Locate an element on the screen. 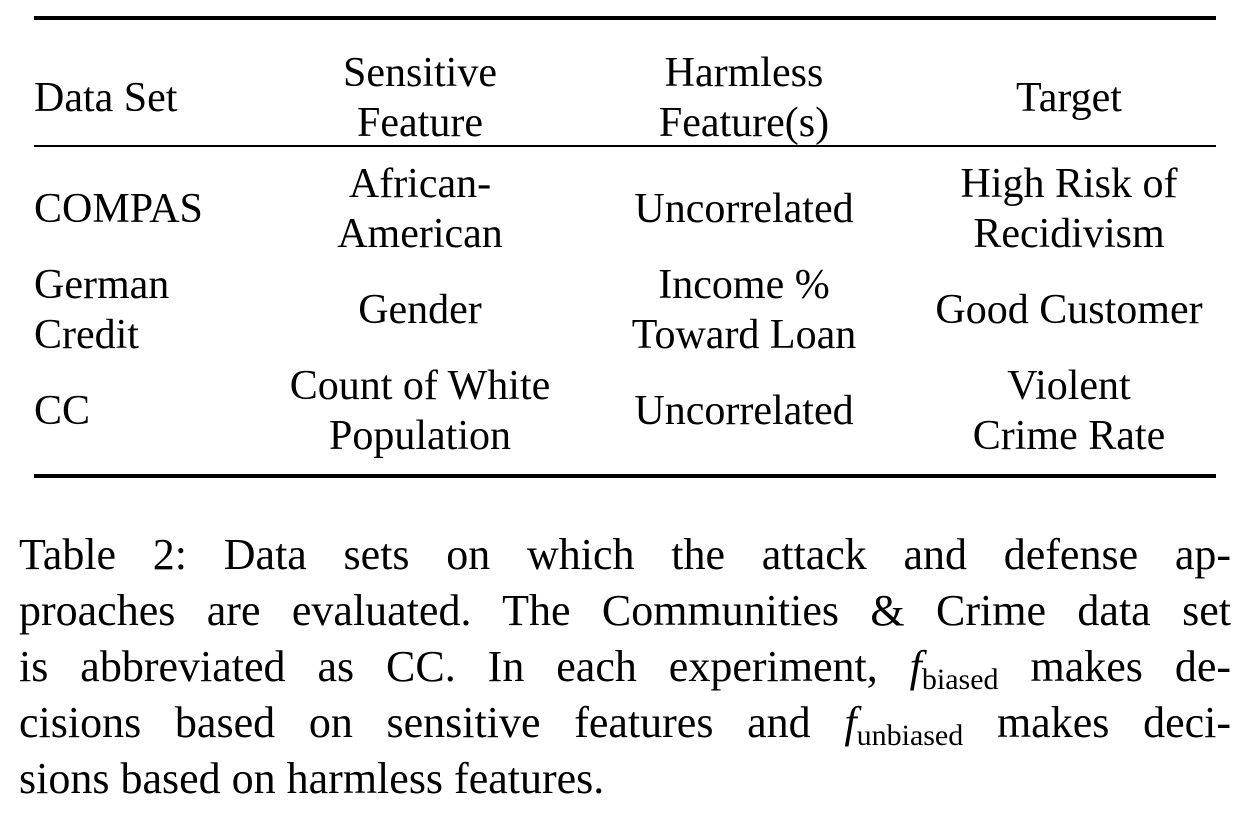  row-german-credit-sensitive: Gender is located at coordinates (420, 310).